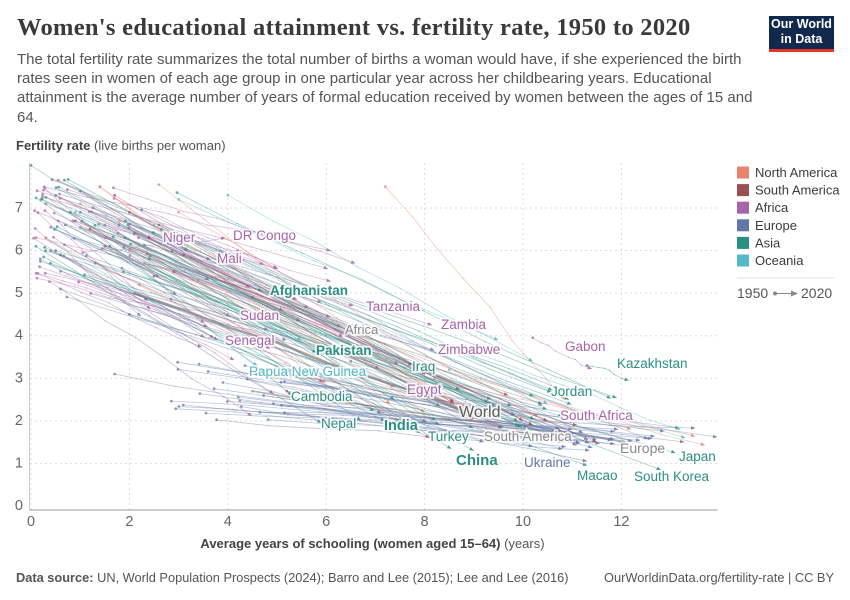 This screenshot has height=600, width=850. Describe the element at coordinates (423, 366) in the screenshot. I see `svg-text: Iraq` at that location.